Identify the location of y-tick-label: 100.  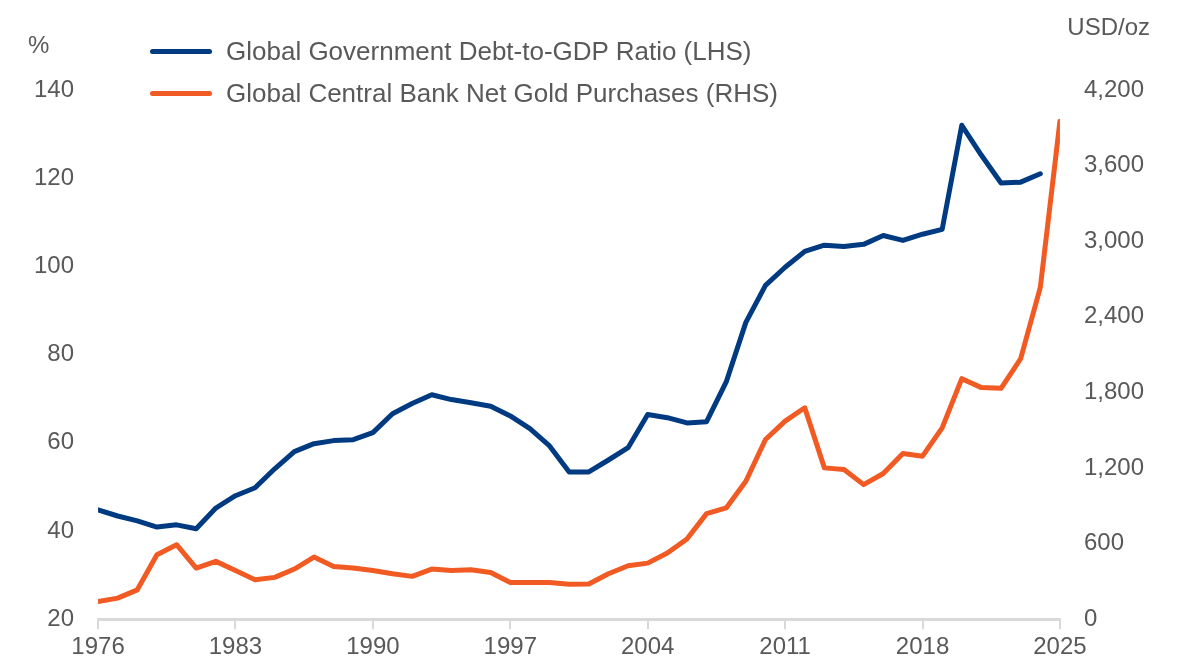
(54, 265).